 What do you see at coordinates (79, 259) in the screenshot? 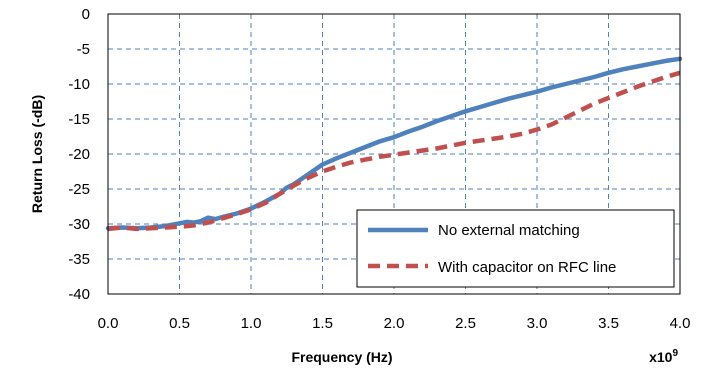
I see `y-tick-label: -35` at bounding box center [79, 259].